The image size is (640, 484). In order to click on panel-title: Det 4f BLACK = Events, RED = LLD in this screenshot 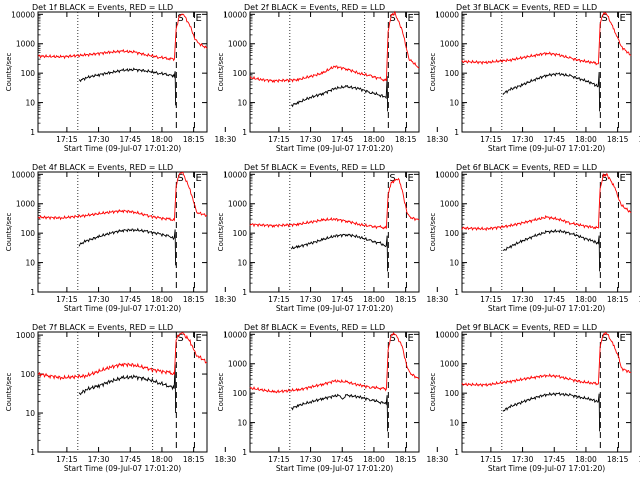, I will do `click(102, 167)`.